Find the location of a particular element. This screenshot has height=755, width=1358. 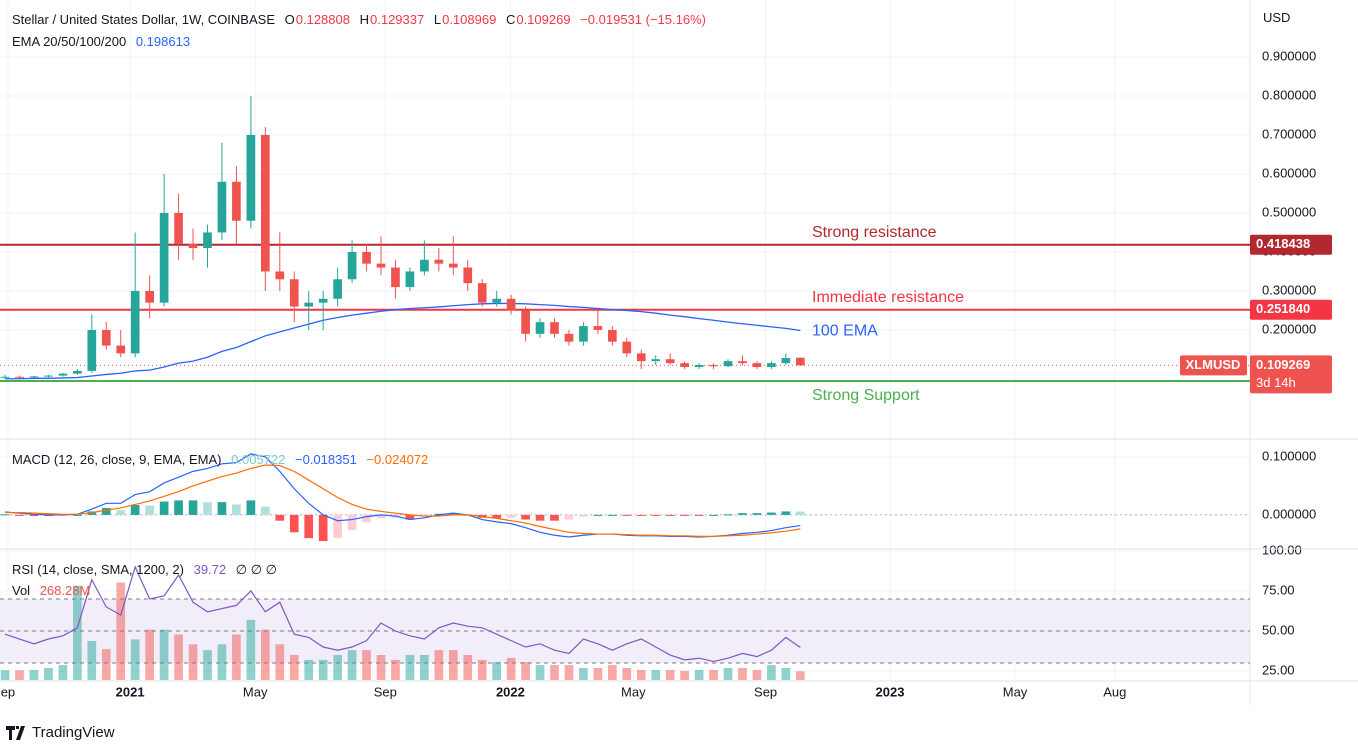

rsi-line is located at coordinates (402, 614).